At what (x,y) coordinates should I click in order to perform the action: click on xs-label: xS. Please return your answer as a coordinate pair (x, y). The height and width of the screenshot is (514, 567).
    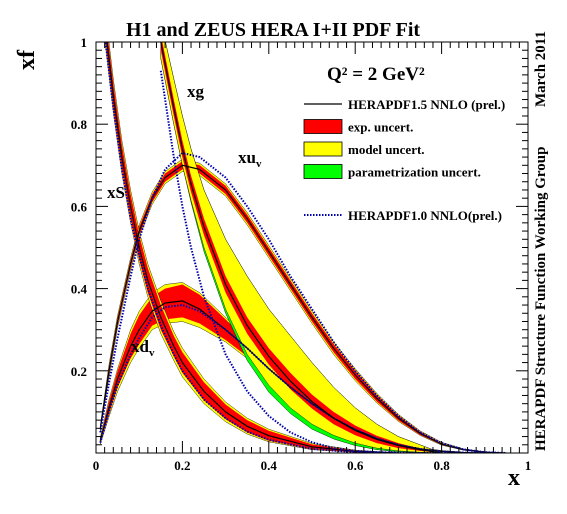
    Looking at the image, I should click on (116, 192).